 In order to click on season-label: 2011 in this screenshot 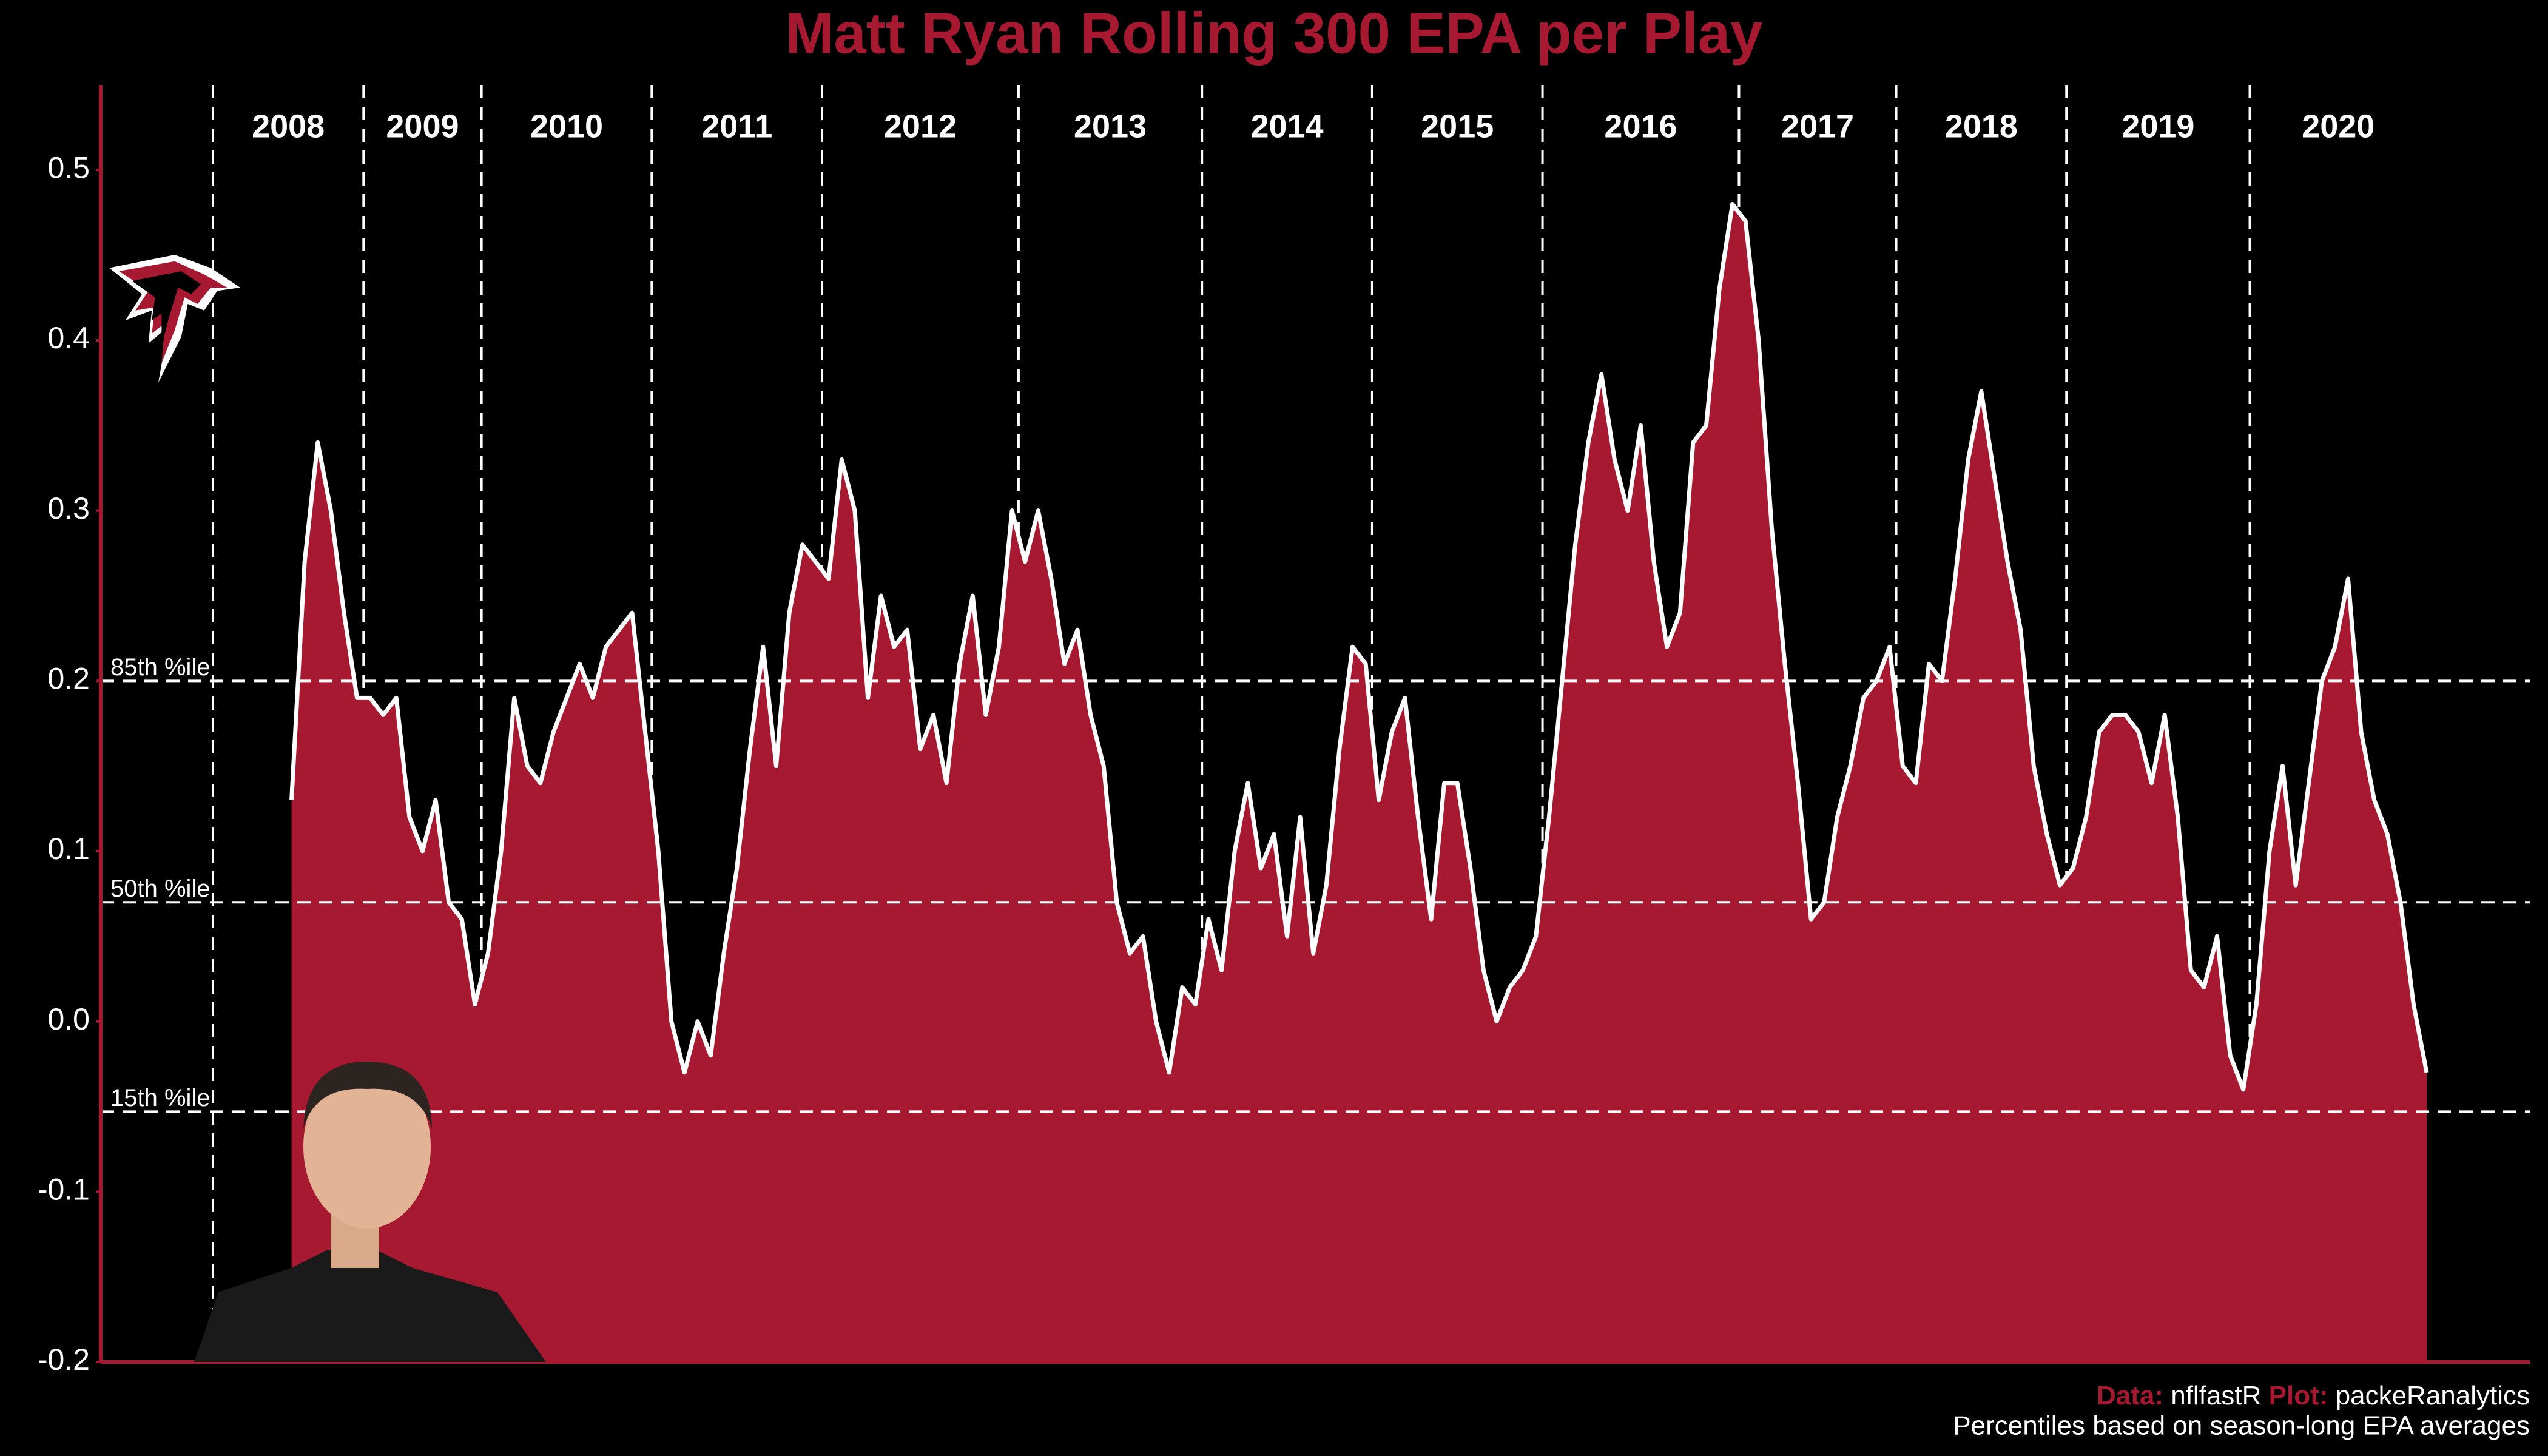, I will do `click(736, 126)`.